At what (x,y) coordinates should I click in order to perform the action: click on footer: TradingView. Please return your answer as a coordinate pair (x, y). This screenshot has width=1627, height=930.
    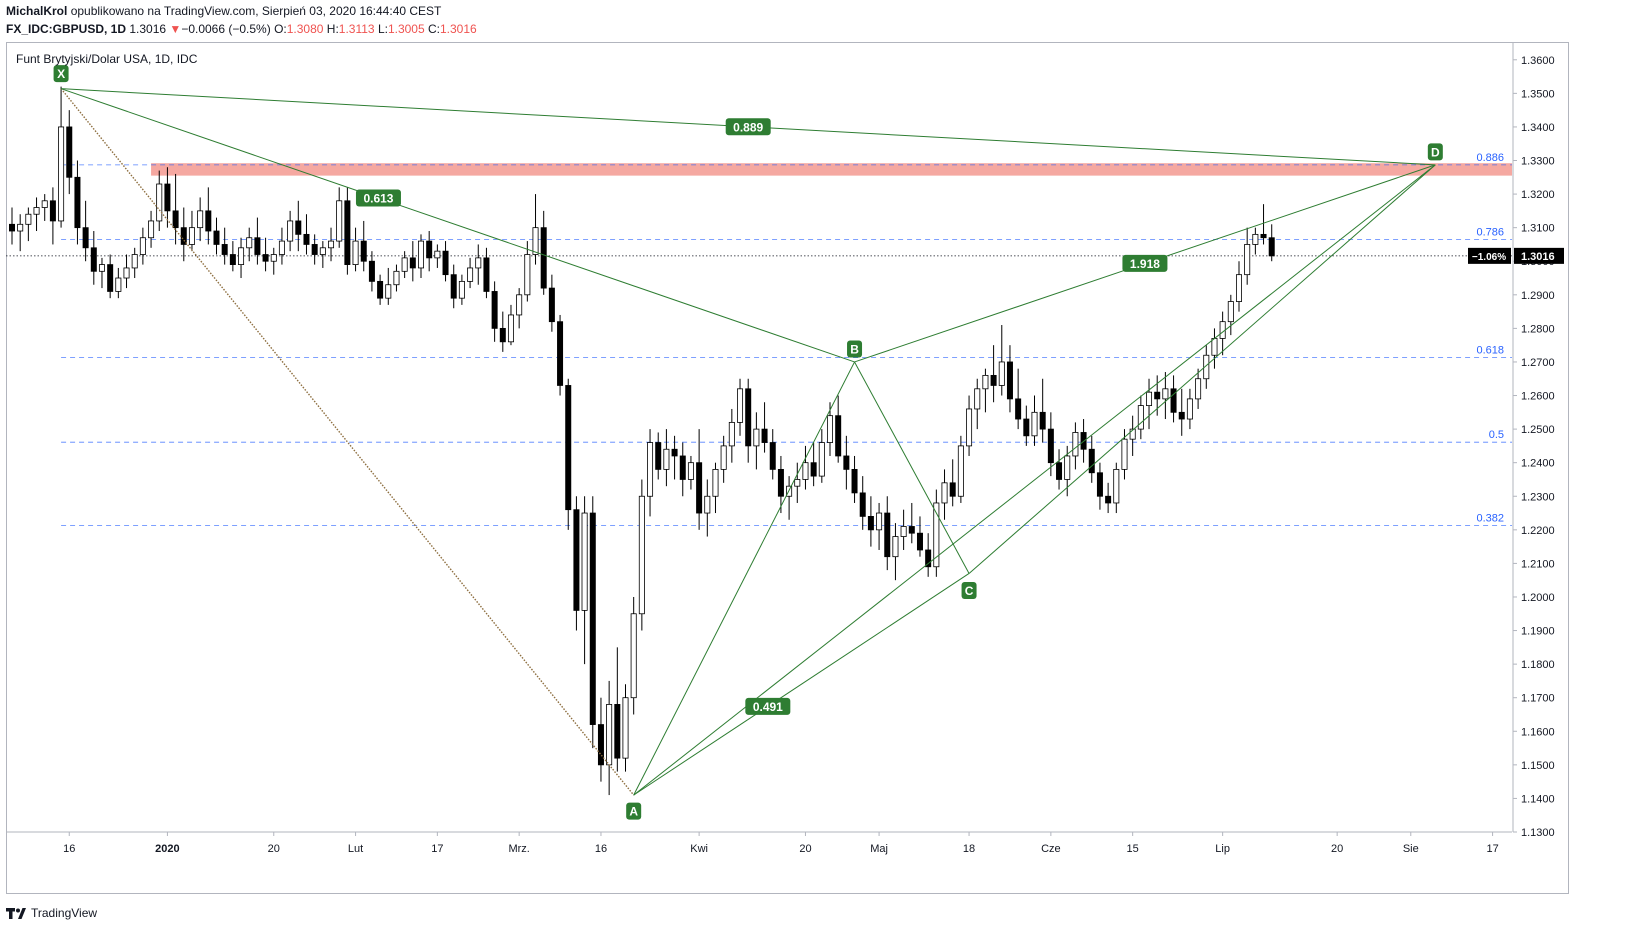
    Looking at the image, I should click on (51, 913).